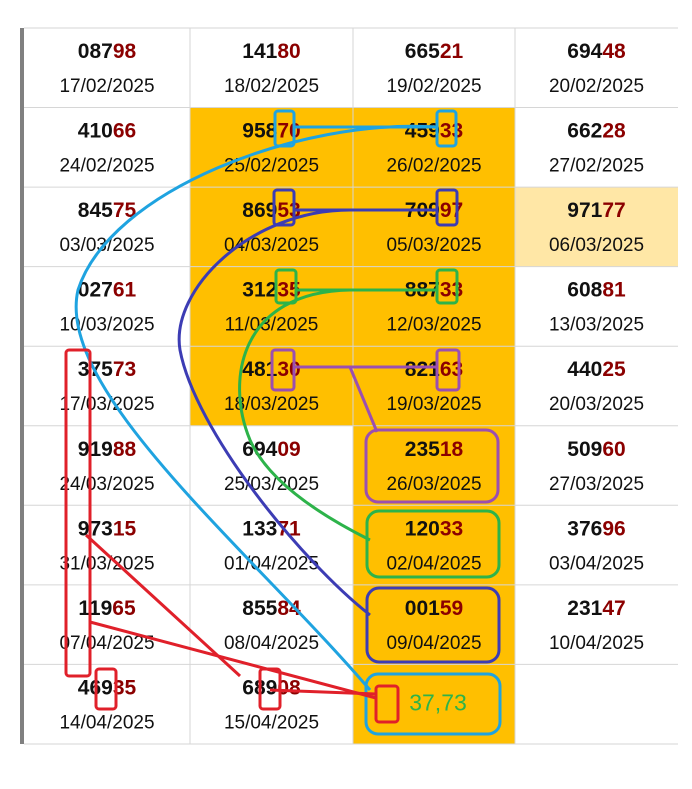 The image size is (692, 789). I want to click on number-end: 65, so click(124, 608).